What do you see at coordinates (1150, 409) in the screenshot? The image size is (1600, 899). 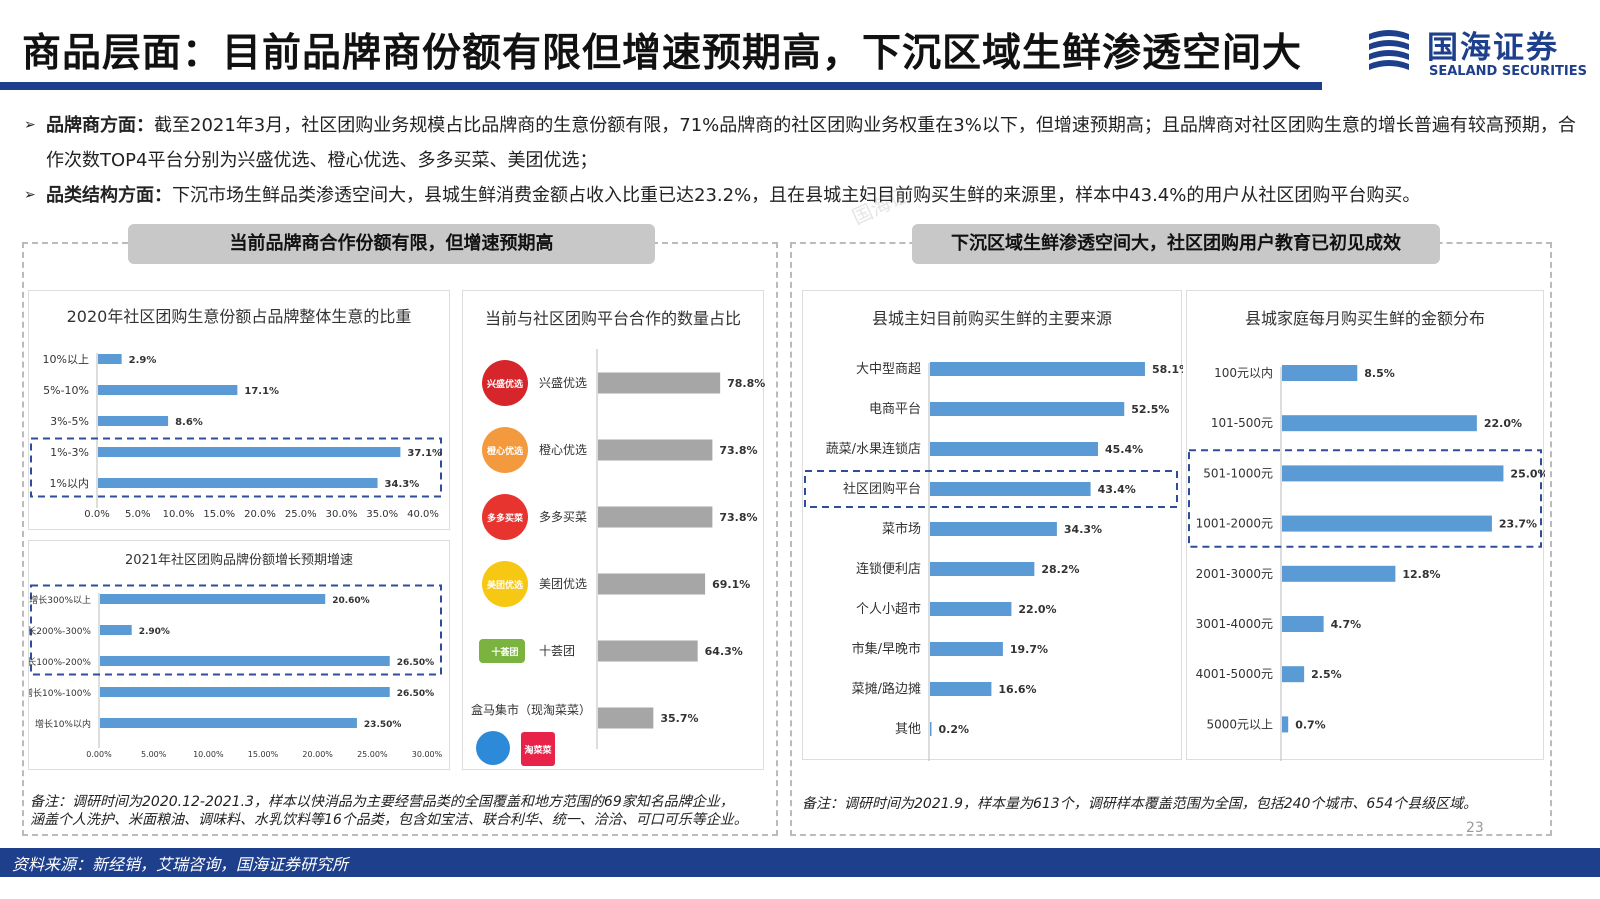 I see `data-label: 52.5%` at bounding box center [1150, 409].